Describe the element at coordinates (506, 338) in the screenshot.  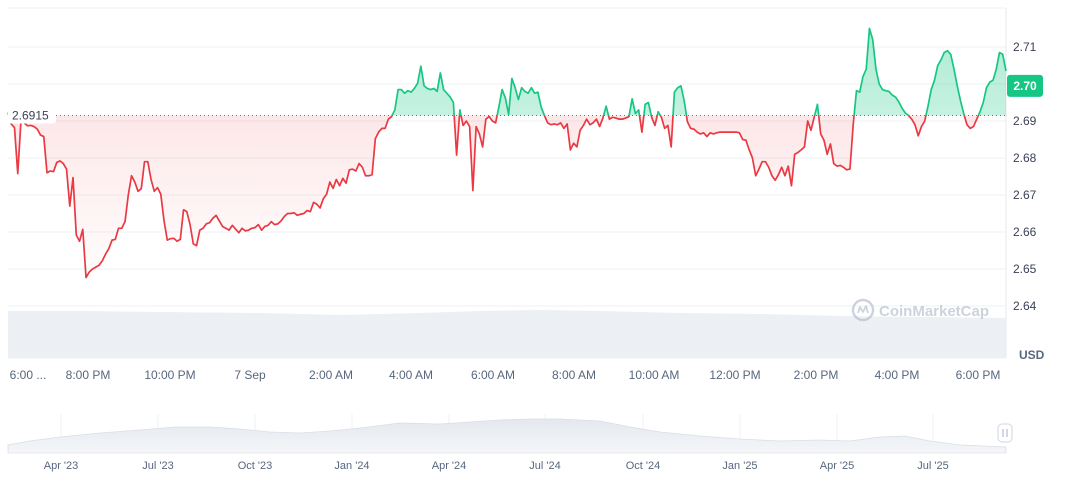
I see `volume-bar-gaps` at that location.